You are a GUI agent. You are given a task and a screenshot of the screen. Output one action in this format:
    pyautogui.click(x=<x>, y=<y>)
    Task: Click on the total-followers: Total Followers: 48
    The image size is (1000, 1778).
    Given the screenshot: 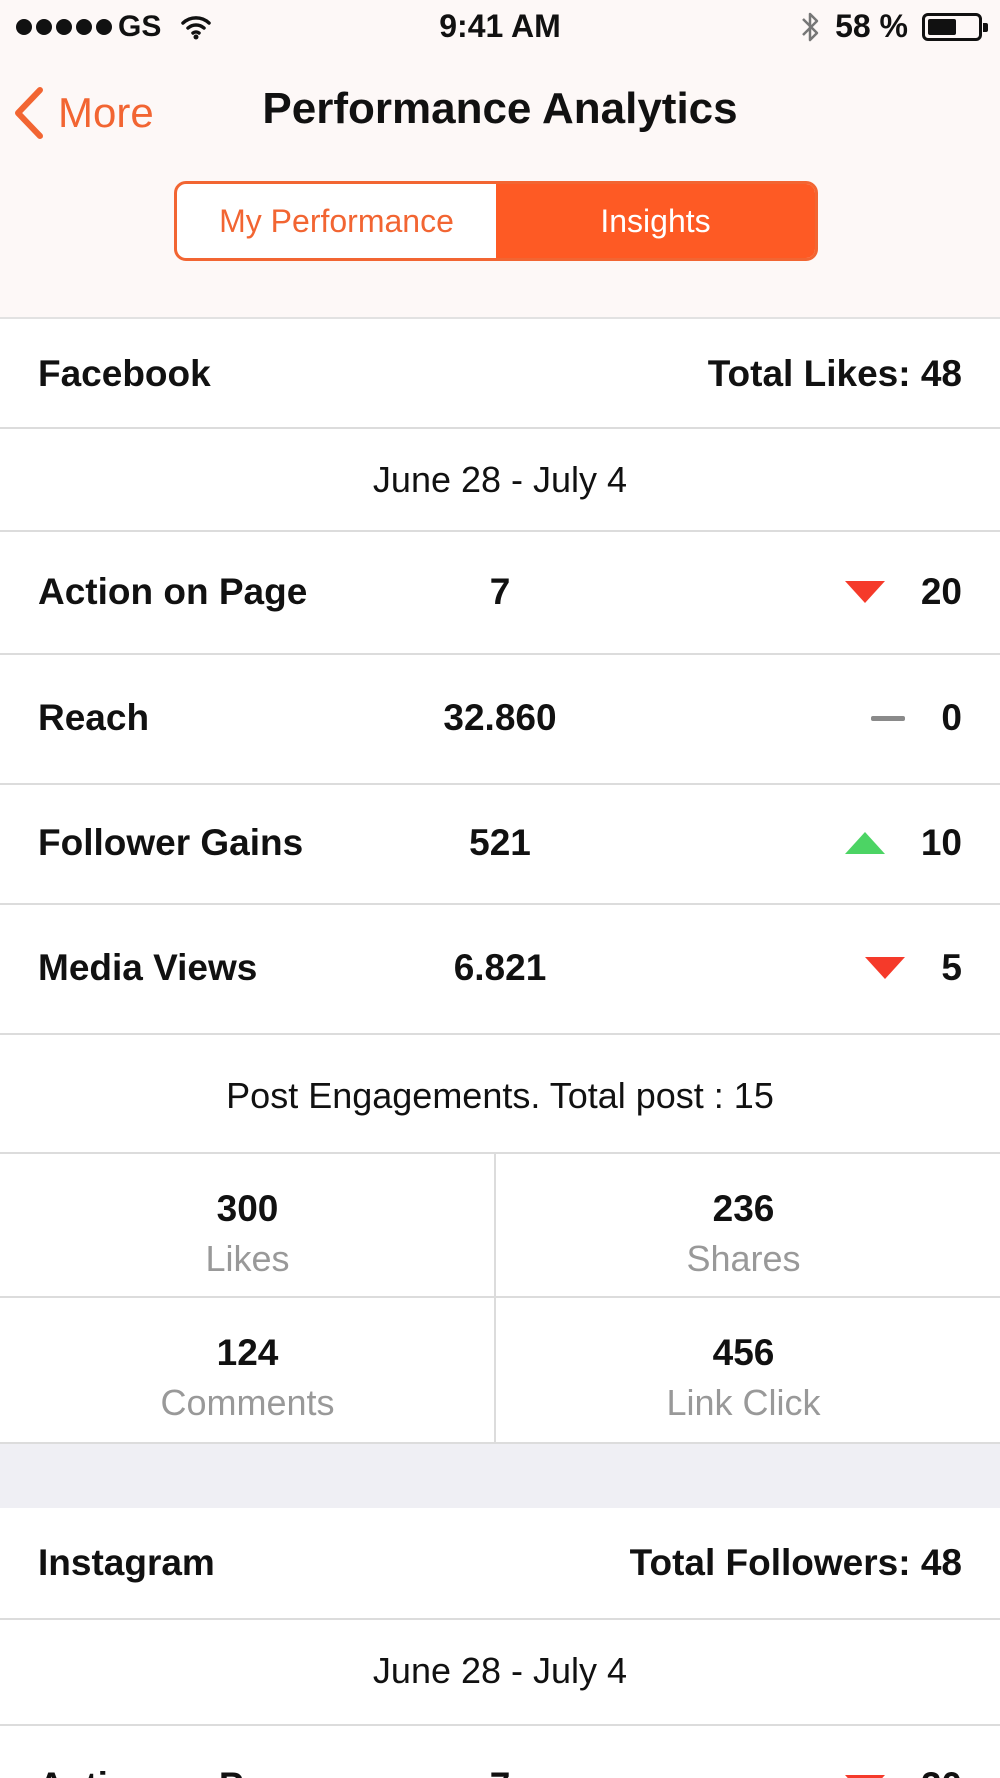 What is the action you would take?
    pyautogui.click(x=795, y=1562)
    